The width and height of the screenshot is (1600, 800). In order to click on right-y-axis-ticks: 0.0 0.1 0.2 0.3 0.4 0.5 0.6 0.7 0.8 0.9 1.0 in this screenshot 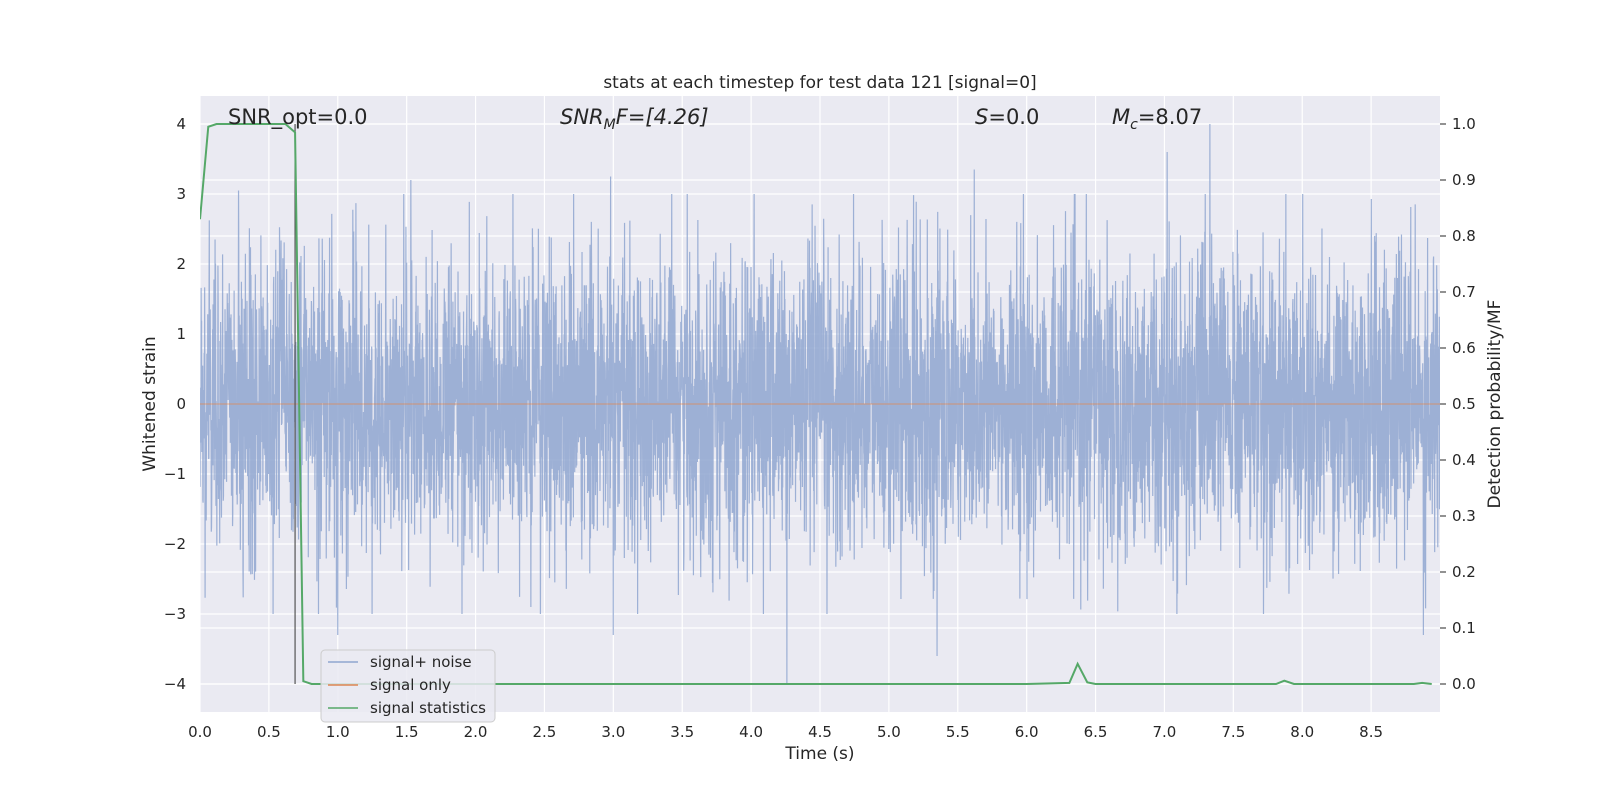, I will do `click(1458, 404)`.